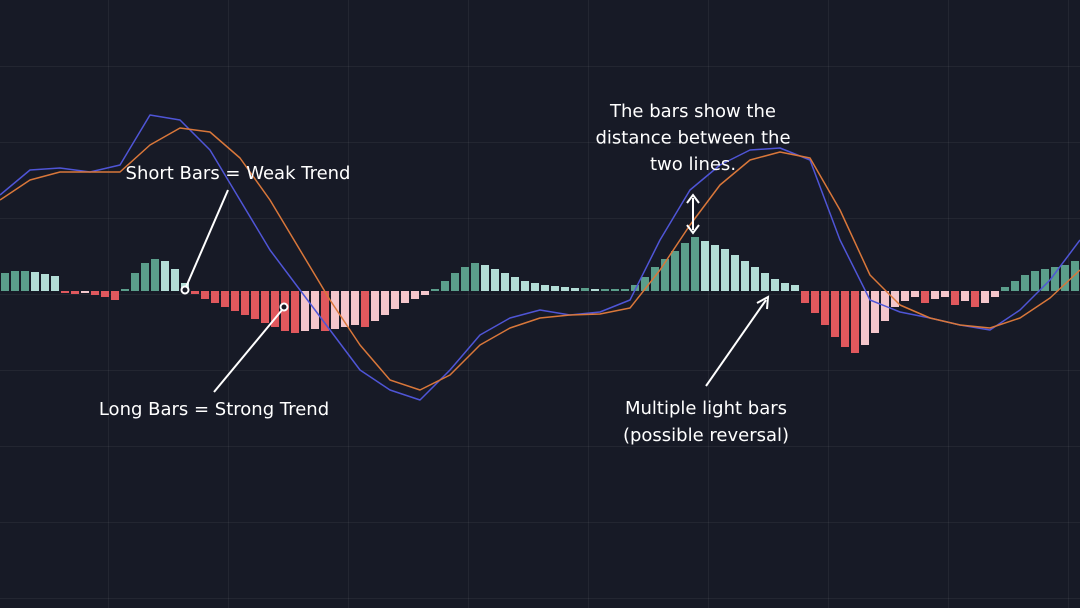  Describe the element at coordinates (284, 307) in the screenshot. I see `annotation-dot` at that location.